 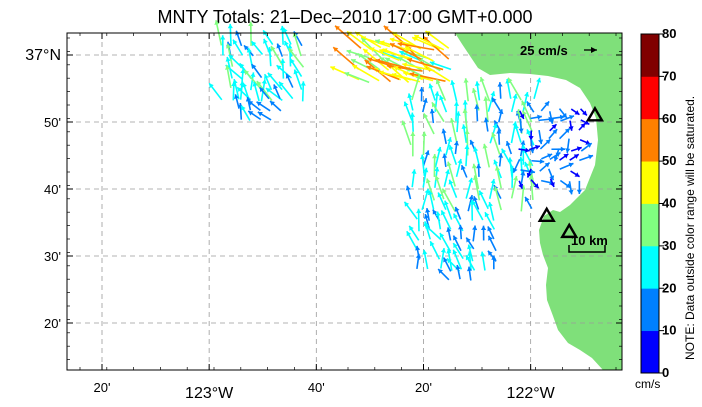 I want to click on colorbar-ticks: 80 70 60 50 40 30 20 10 0, so click(x=667, y=203).